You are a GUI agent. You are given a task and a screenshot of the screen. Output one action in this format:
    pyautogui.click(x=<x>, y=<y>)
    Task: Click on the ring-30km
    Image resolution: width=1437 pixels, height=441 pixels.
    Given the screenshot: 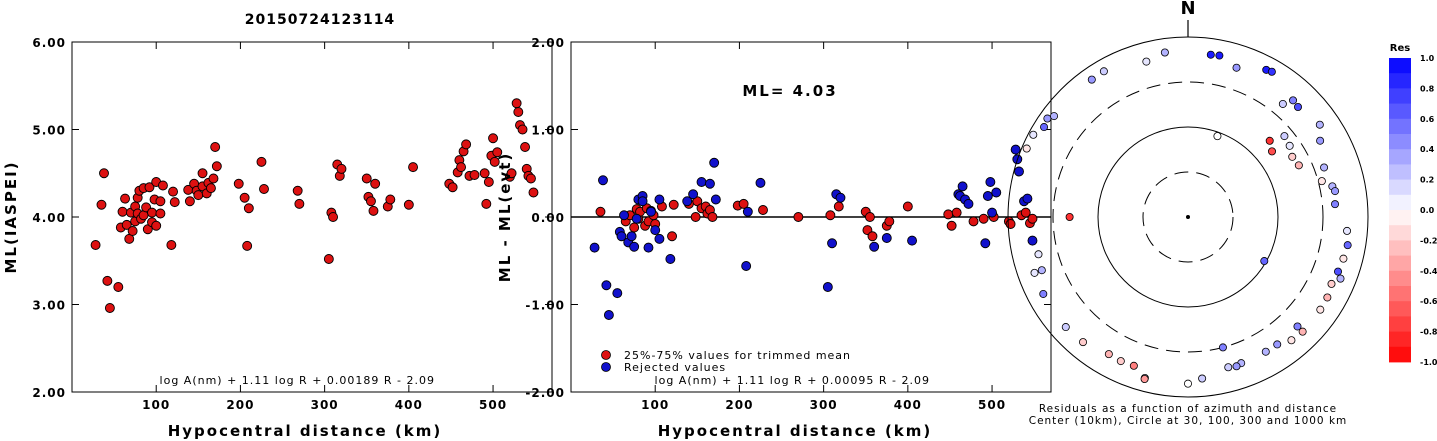 What is the action you would take?
    pyautogui.click(x=1188, y=217)
    